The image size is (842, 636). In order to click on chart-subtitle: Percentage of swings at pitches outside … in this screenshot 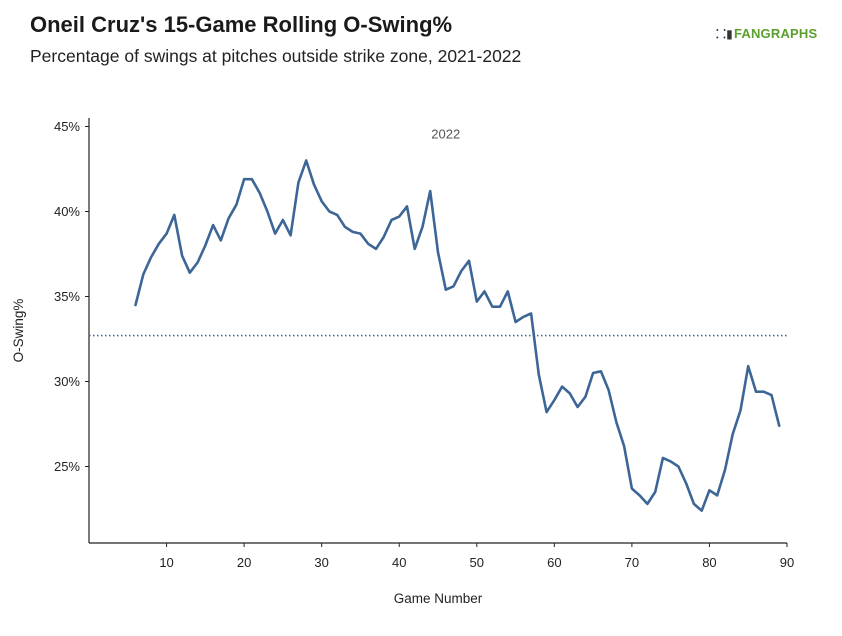, I will do `click(276, 56)`.